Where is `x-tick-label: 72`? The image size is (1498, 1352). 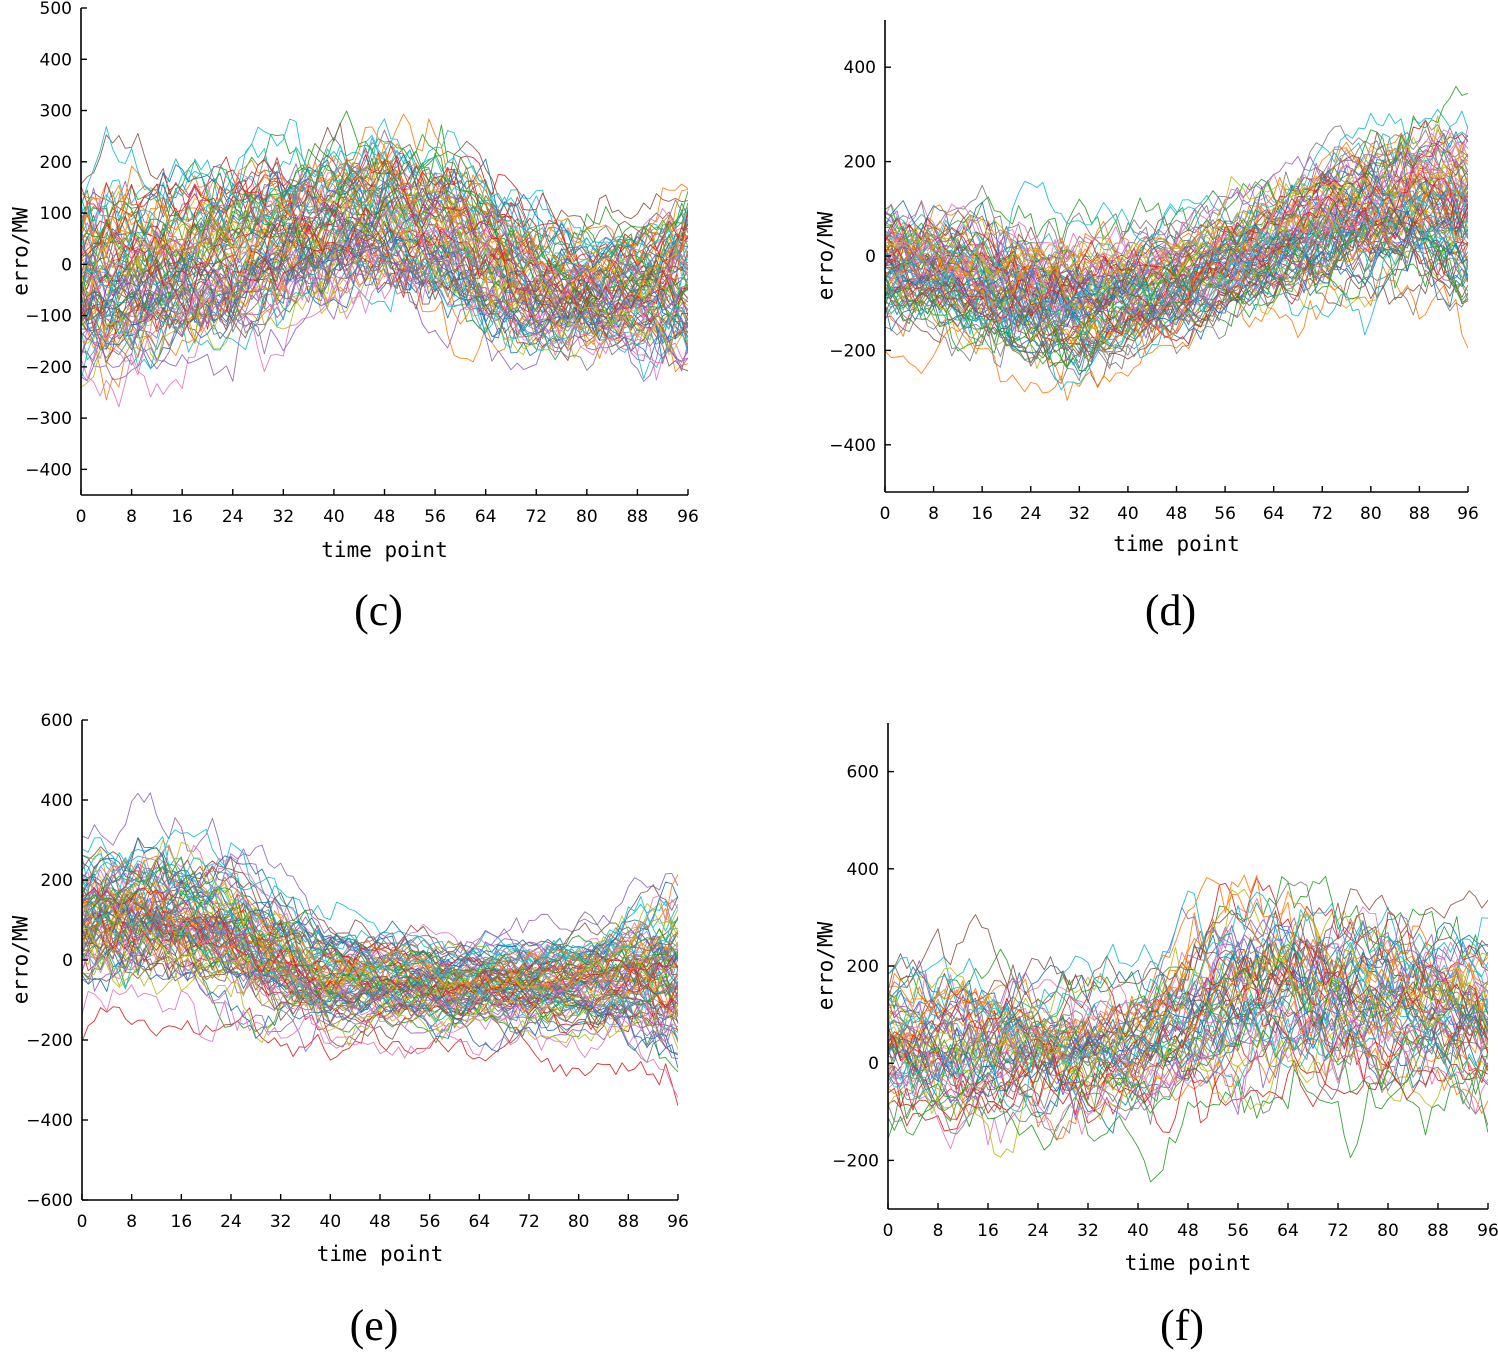
x-tick-label: 72 is located at coordinates (536, 517).